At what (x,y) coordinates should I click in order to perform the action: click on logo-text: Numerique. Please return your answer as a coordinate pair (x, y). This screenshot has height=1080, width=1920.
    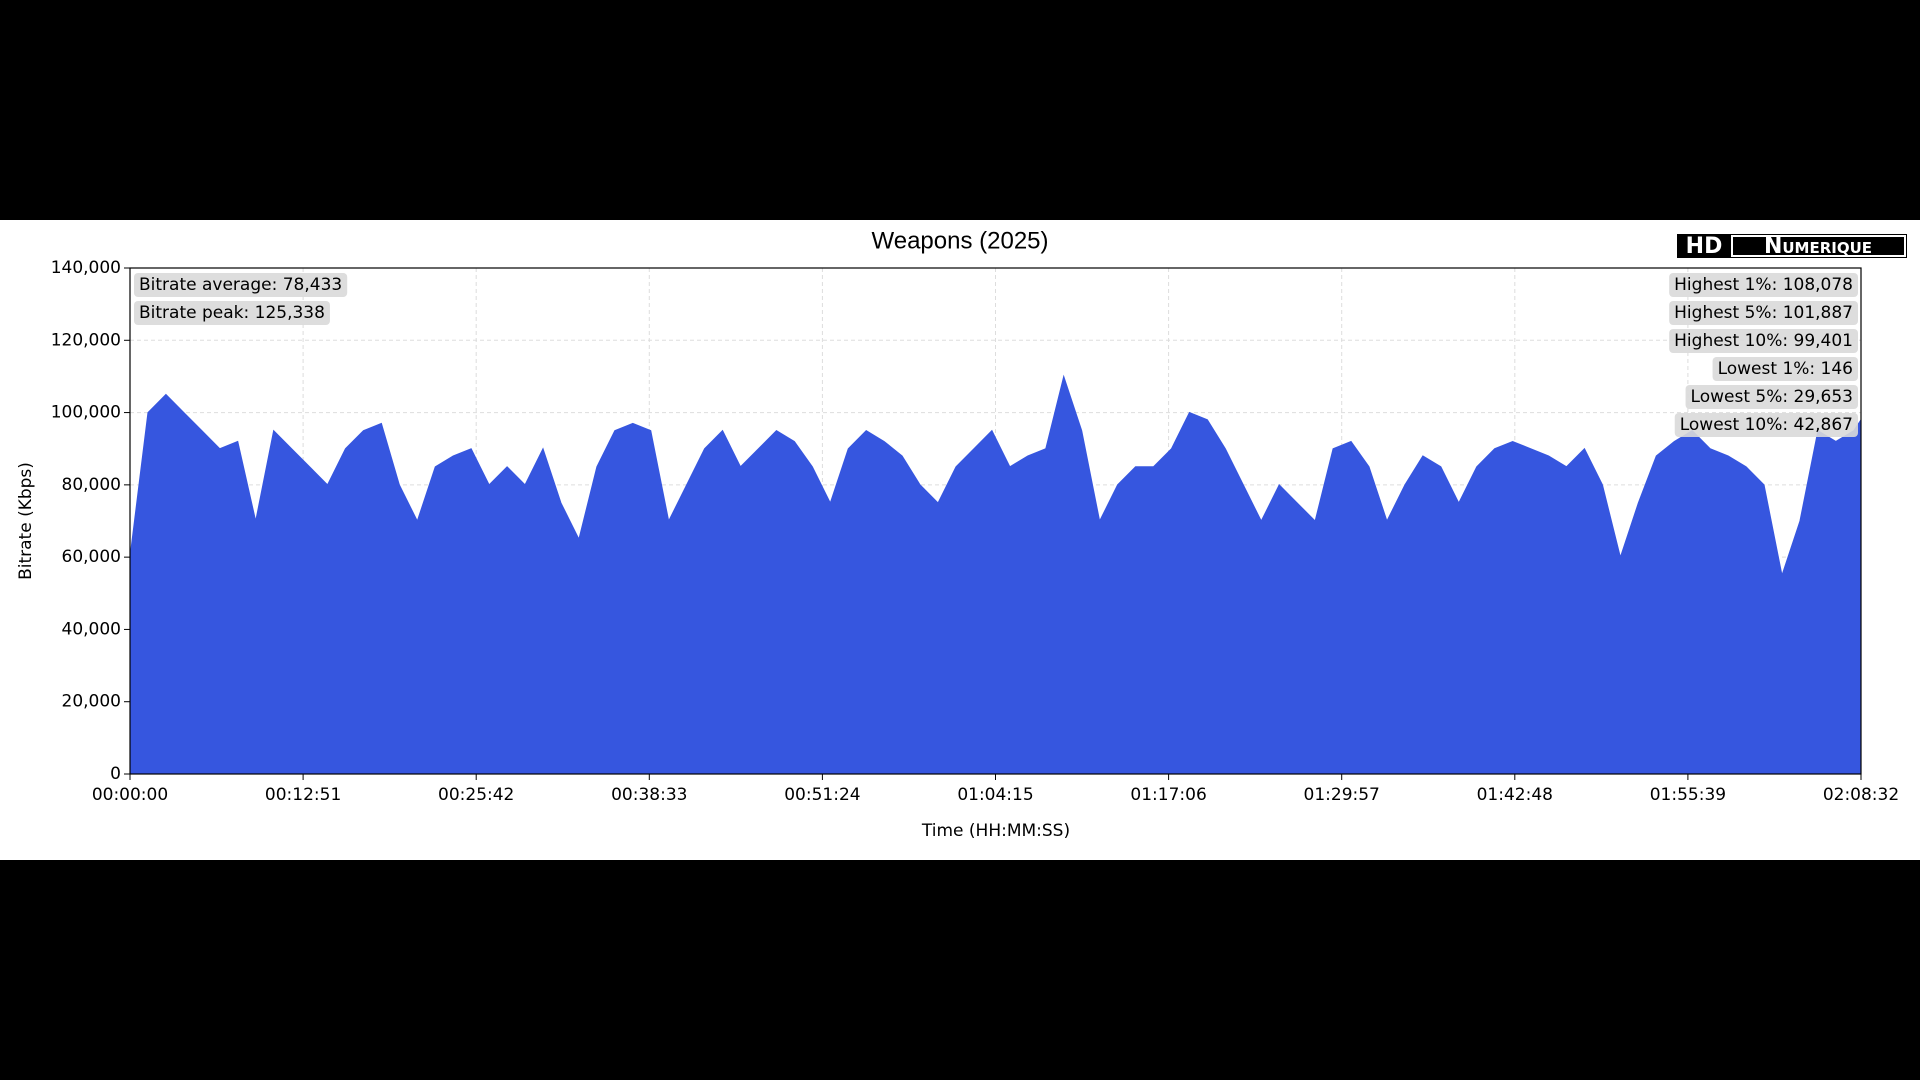
    Looking at the image, I should click on (1818, 246).